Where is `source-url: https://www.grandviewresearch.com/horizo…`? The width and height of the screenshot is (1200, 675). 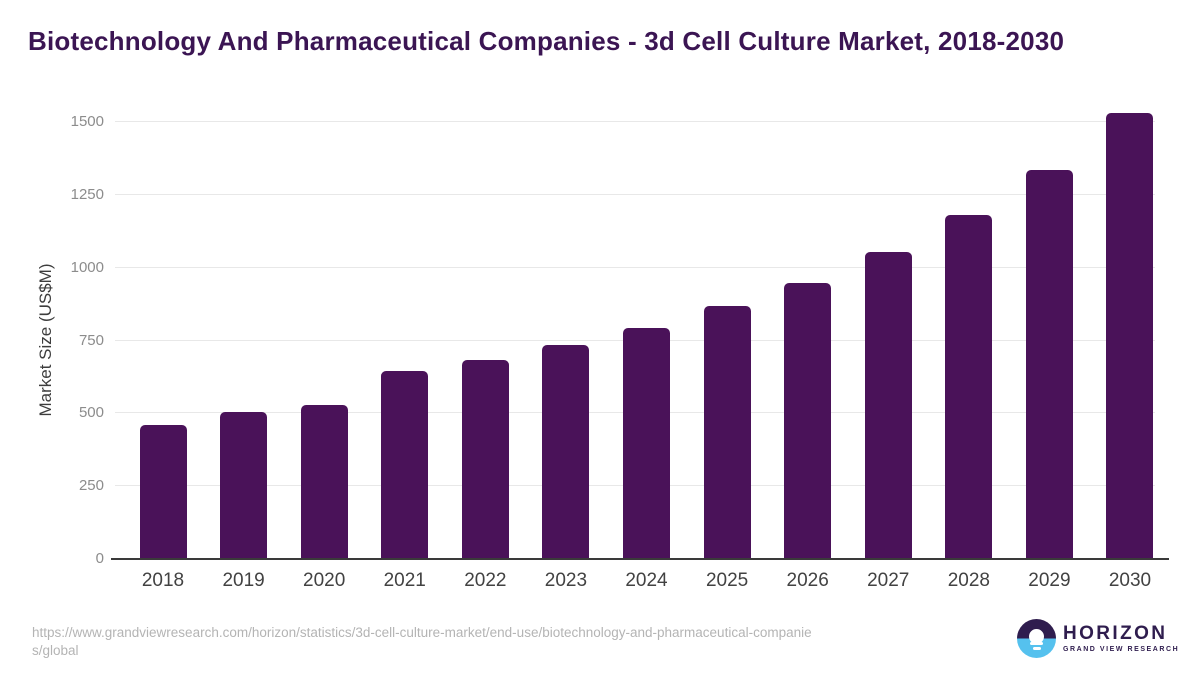
source-url: https://www.grandviewresearch.com/horizo… is located at coordinates (512, 642).